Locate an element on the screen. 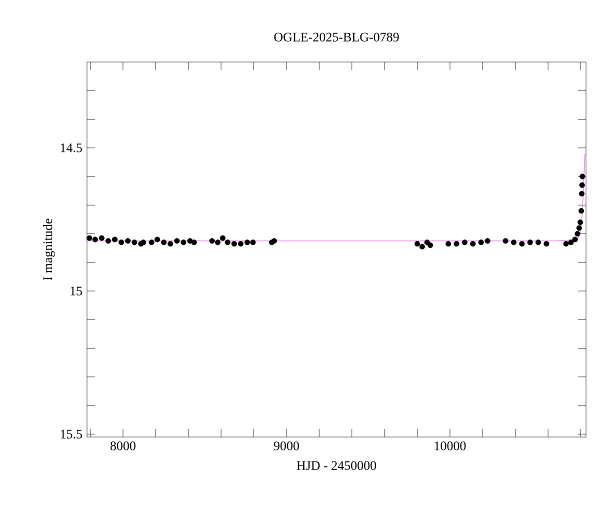 This screenshot has width=600, height=512. y-tick-label: 14.5 is located at coordinates (71, 148).